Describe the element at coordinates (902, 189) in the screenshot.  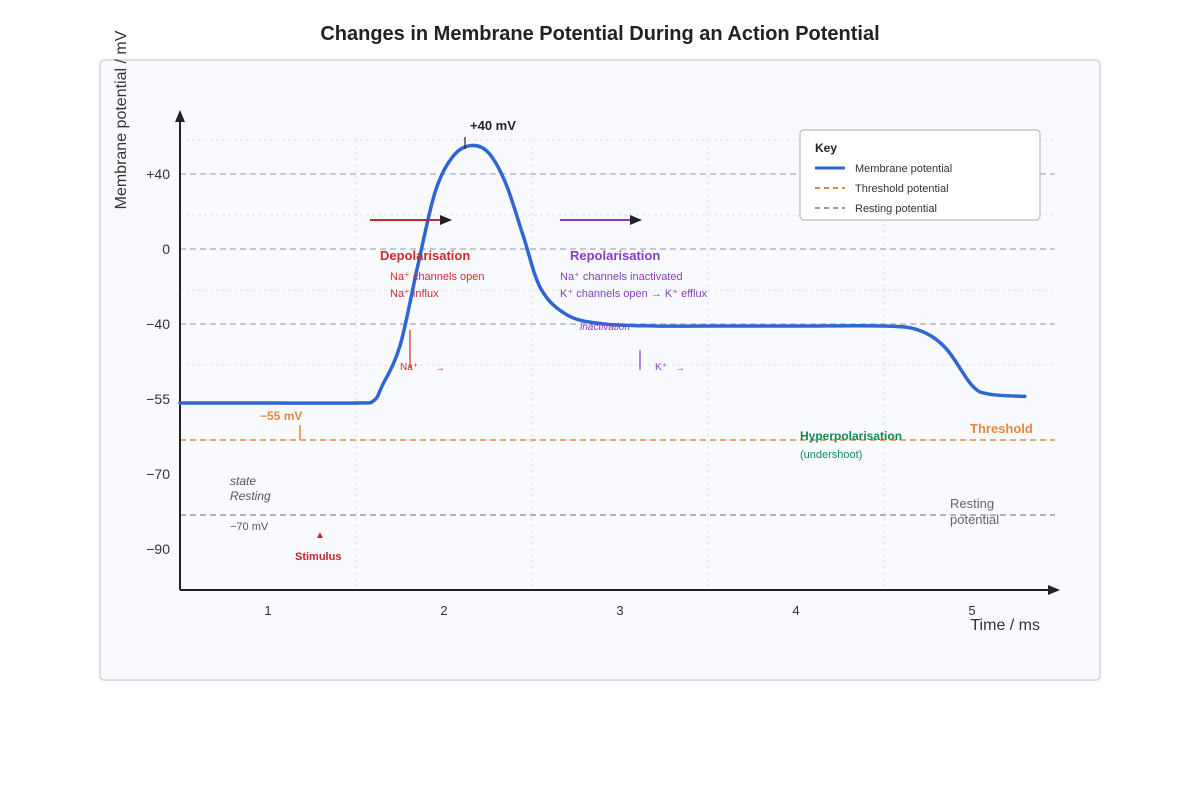
I see `legend-label-threshold: Threshold potential` at that location.